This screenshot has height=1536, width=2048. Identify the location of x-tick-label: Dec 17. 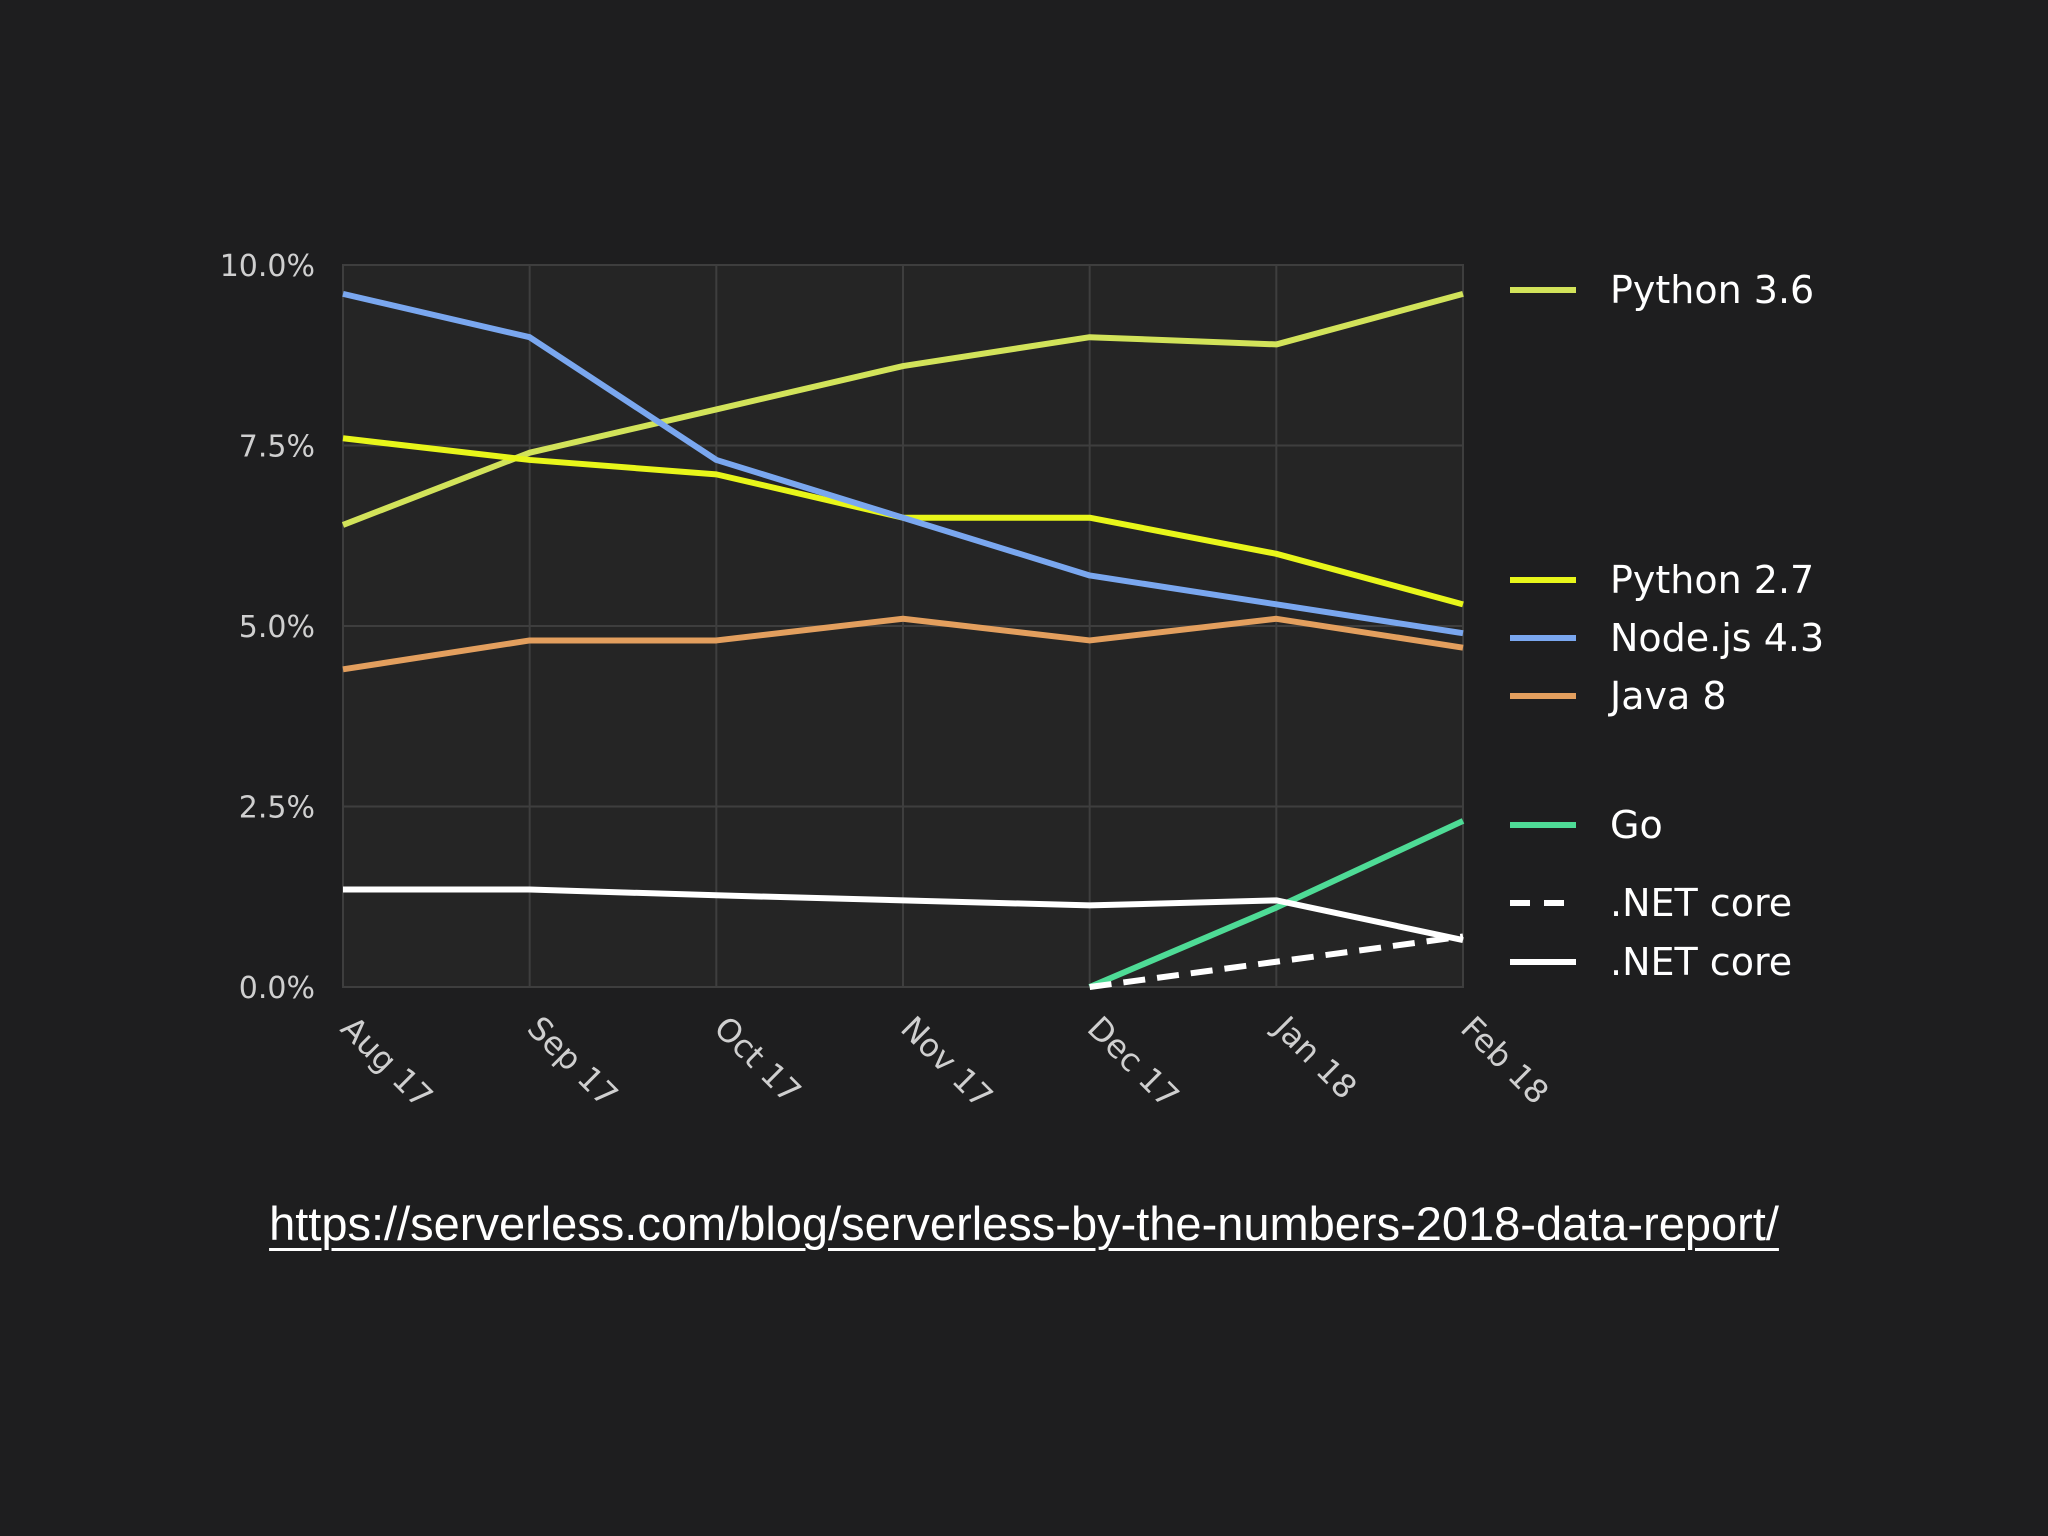
(1133, 1062).